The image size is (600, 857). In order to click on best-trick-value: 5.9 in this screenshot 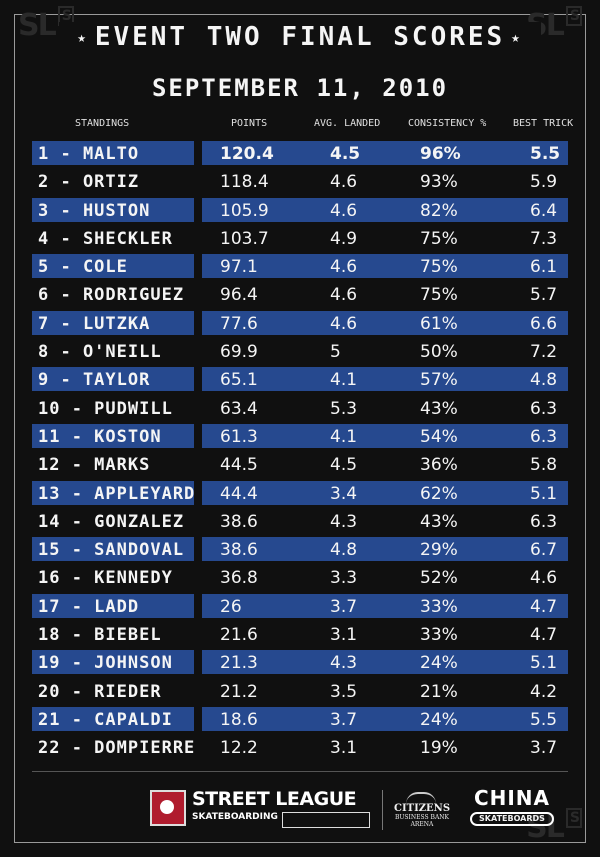, I will do `click(544, 182)`.